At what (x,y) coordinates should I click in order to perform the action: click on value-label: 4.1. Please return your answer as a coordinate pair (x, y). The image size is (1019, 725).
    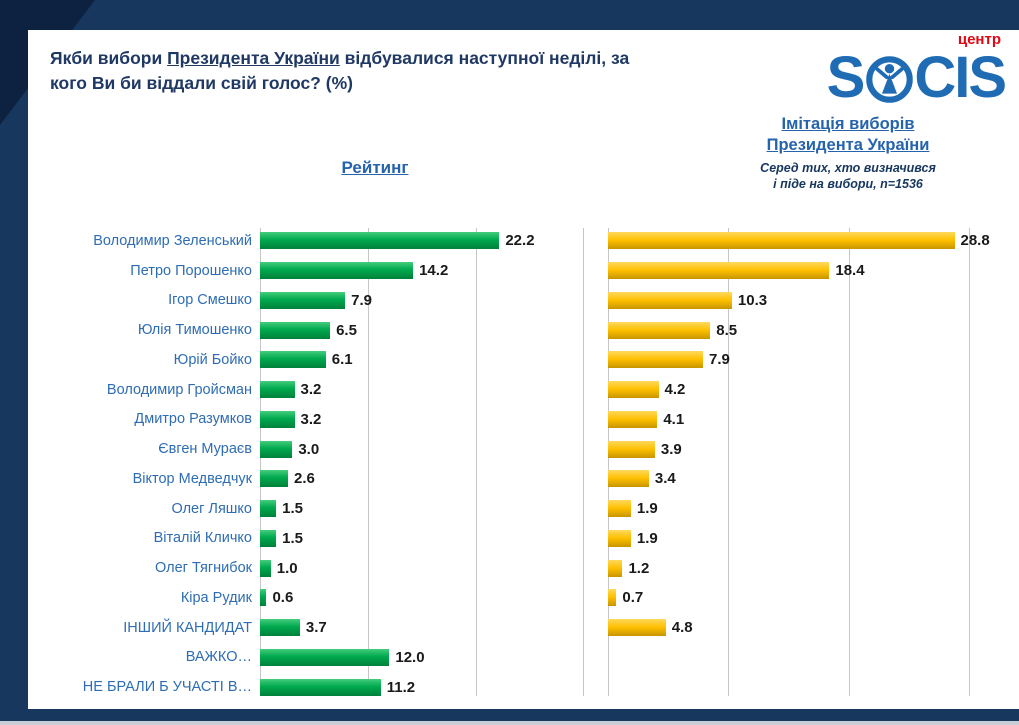
    Looking at the image, I should click on (674, 419).